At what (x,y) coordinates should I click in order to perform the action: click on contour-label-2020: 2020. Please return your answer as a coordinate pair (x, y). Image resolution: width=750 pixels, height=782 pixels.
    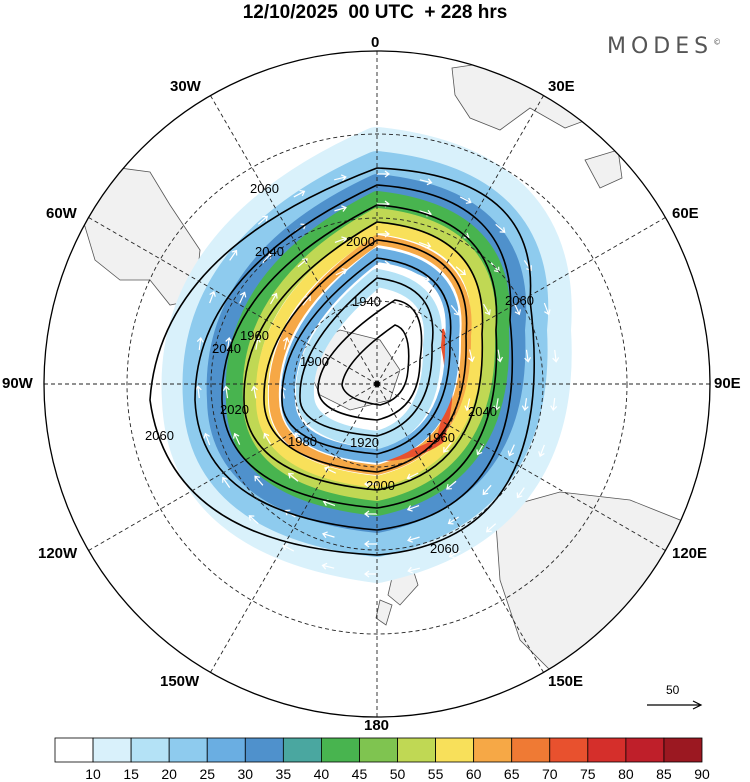
    Looking at the image, I should click on (234, 409).